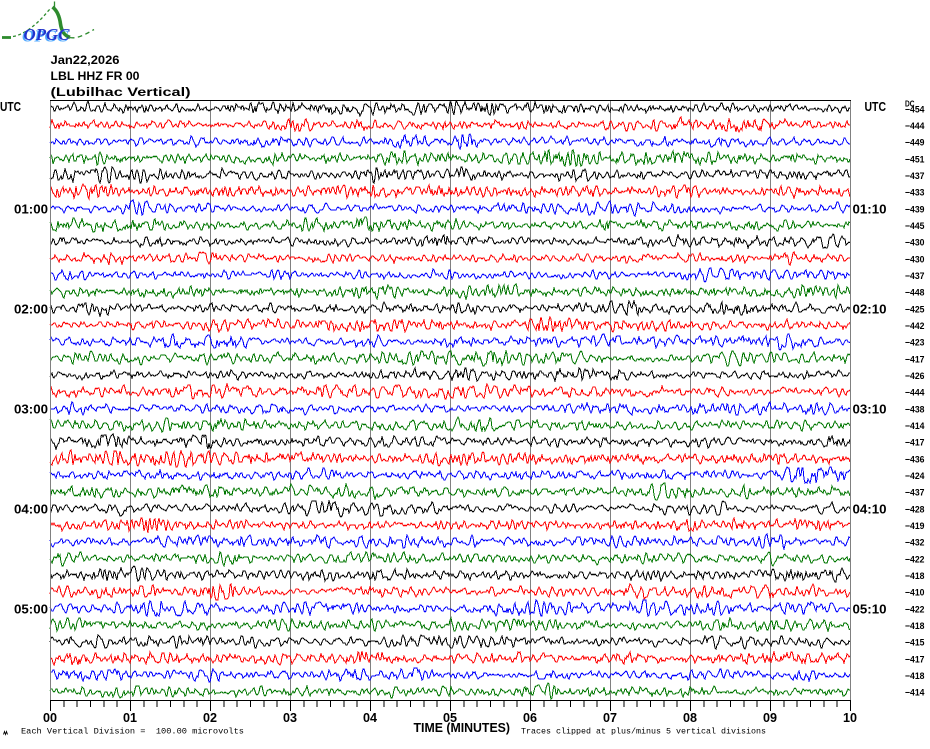 The height and width of the screenshot is (749, 930). Describe the element at coordinates (370, 717) in the screenshot. I see `svg-text: 04` at that location.